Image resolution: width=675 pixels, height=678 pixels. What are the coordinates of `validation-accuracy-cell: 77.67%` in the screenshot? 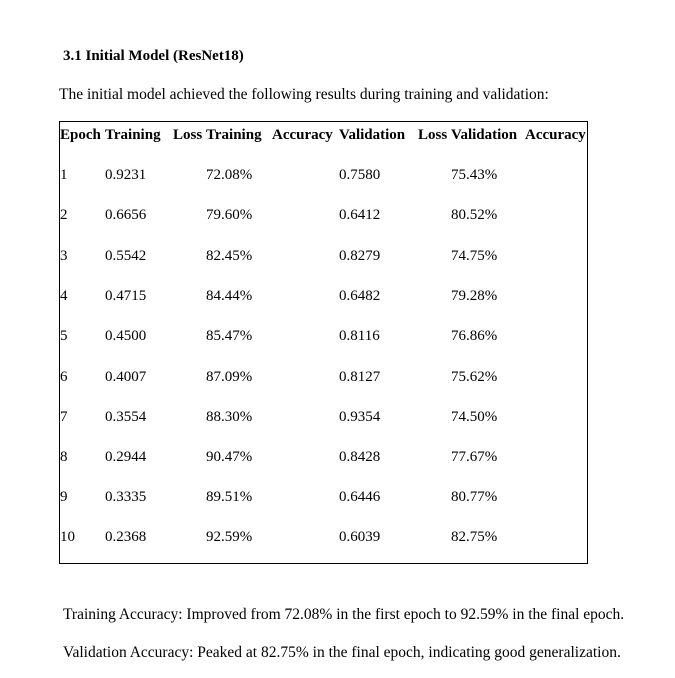 It's located at (474, 457).